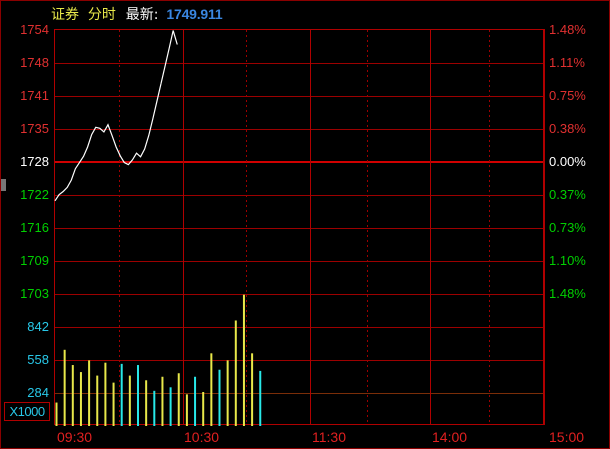 The height and width of the screenshot is (449, 610). What do you see at coordinates (34, 62) in the screenshot?
I see `price-tick-label: 1748` at bounding box center [34, 62].